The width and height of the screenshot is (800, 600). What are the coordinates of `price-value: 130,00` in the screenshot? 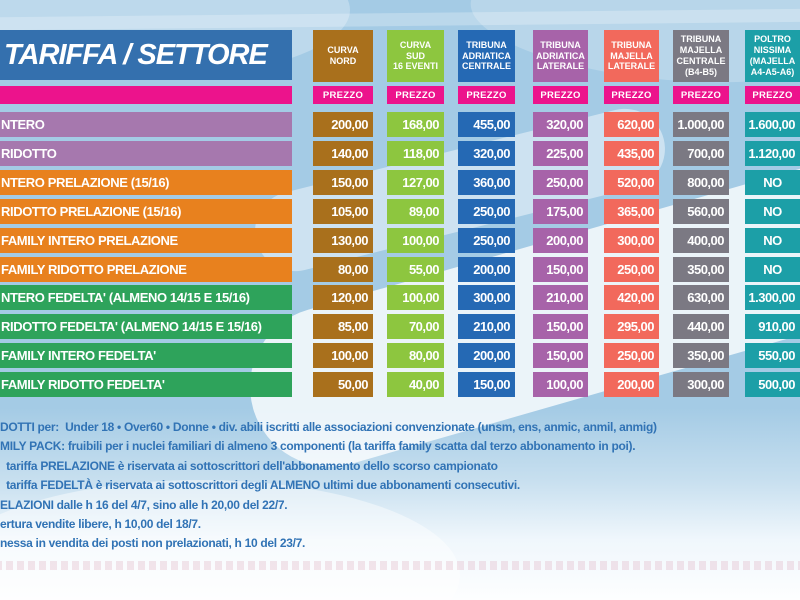 It's located at (349, 240).